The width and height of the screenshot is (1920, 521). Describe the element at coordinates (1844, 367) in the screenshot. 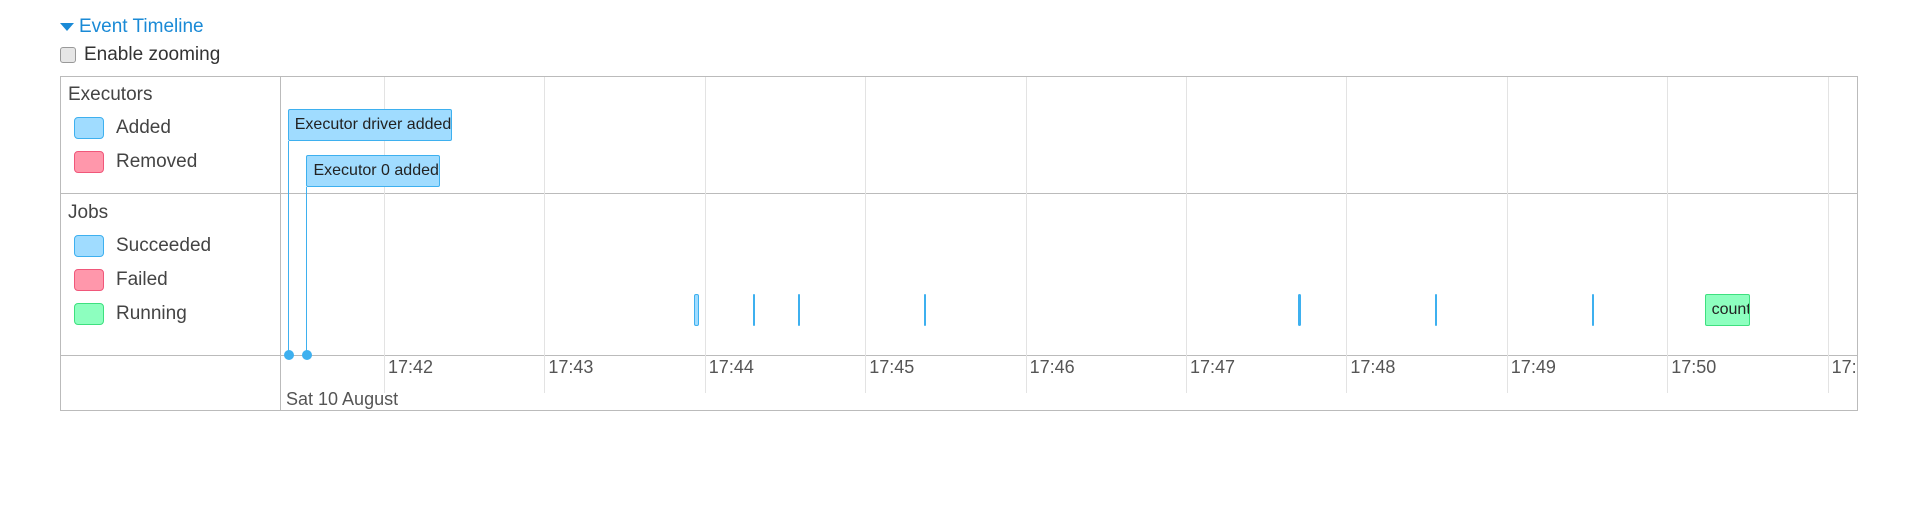

I see `axis-tick-label: 17:51` at that location.